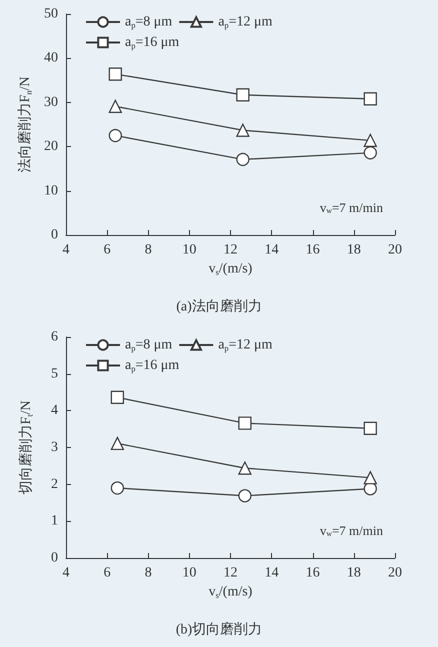 This screenshot has width=438, height=647. I want to click on y-tick-label: 2, so click(54, 484).